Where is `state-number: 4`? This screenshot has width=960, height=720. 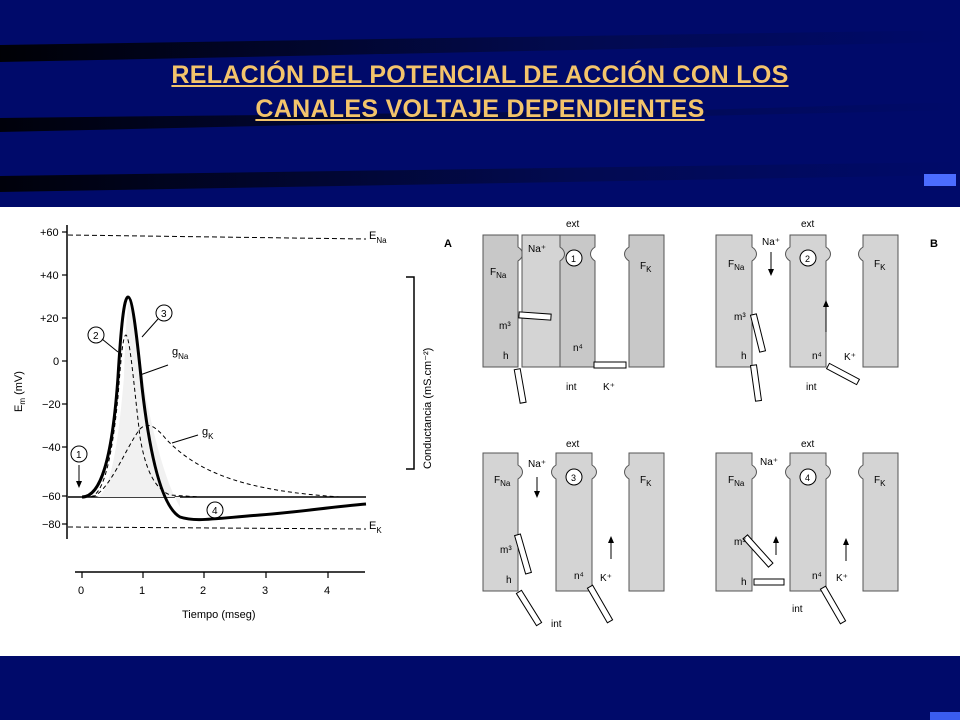
state-number: 4 is located at coordinates (807, 478).